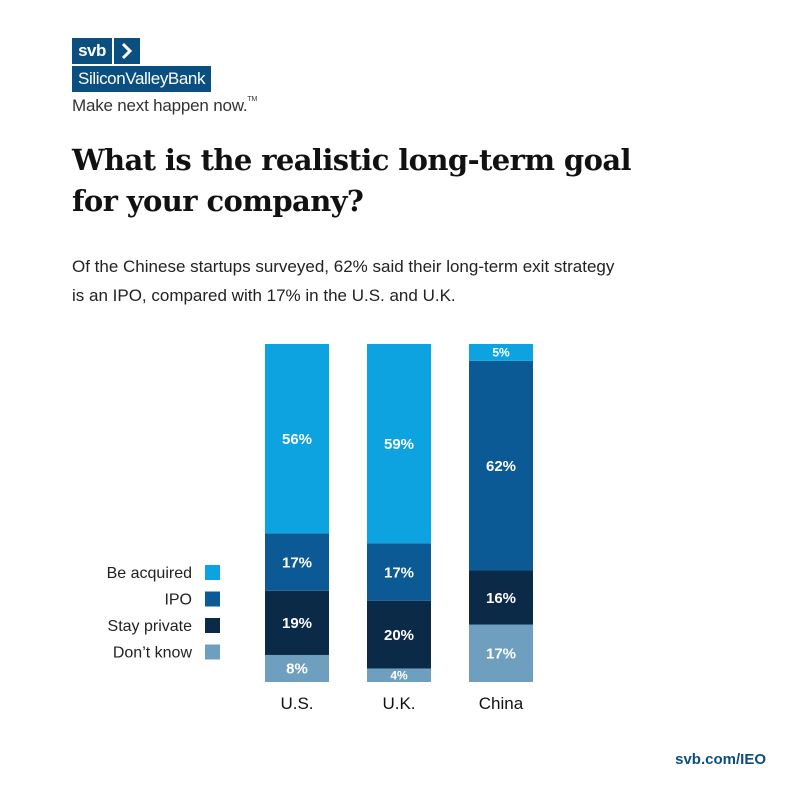 Image resolution: width=800 pixels, height=800 pixels. I want to click on logo-wordmark: SiliconValleyBank, so click(142, 79).